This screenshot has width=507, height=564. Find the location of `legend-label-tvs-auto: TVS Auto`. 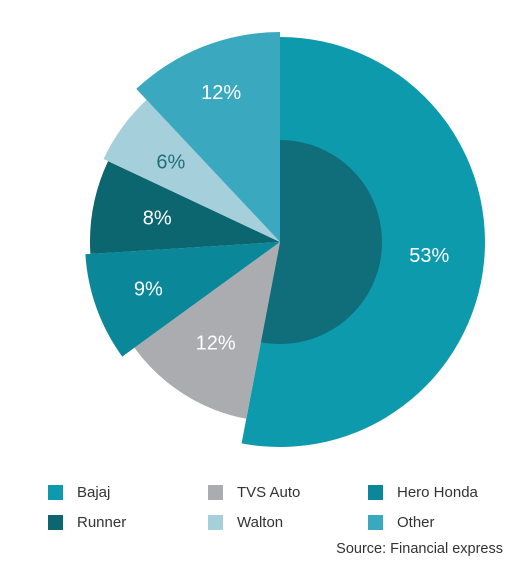

legend-label-tvs-auto: TVS Auto is located at coordinates (269, 492).